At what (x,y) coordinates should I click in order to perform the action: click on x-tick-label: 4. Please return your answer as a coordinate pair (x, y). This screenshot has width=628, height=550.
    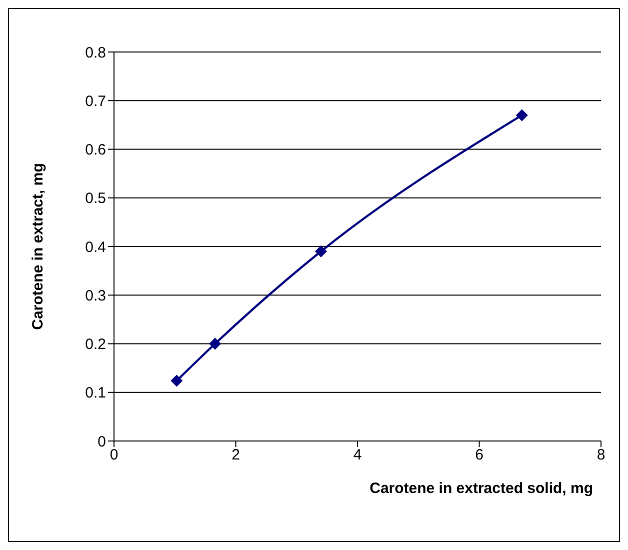
    Looking at the image, I should click on (357, 455).